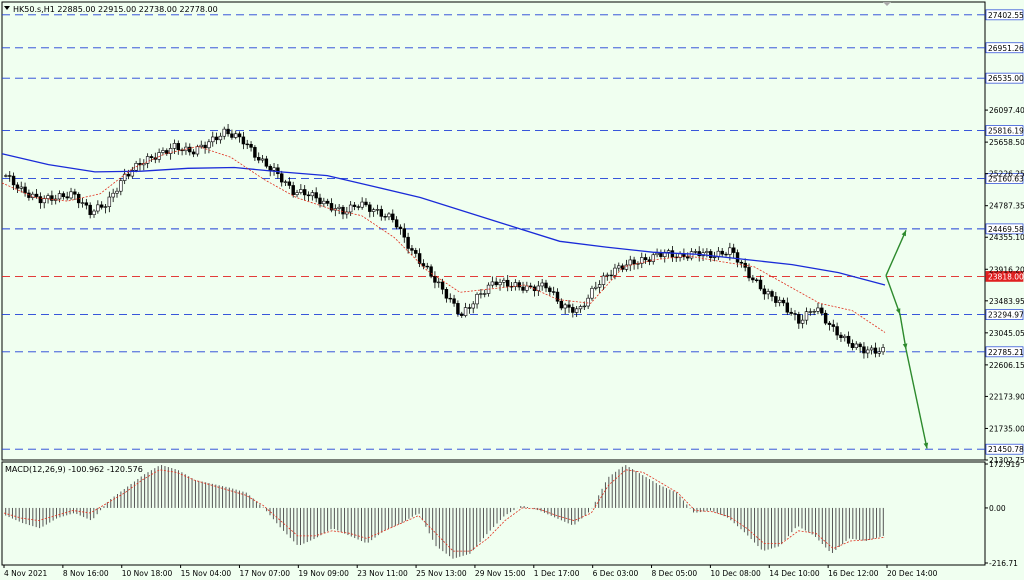 Image resolution: width=1024 pixels, height=580 pixels. I want to click on price-tick-label: 21302.75, so click(1006, 460).